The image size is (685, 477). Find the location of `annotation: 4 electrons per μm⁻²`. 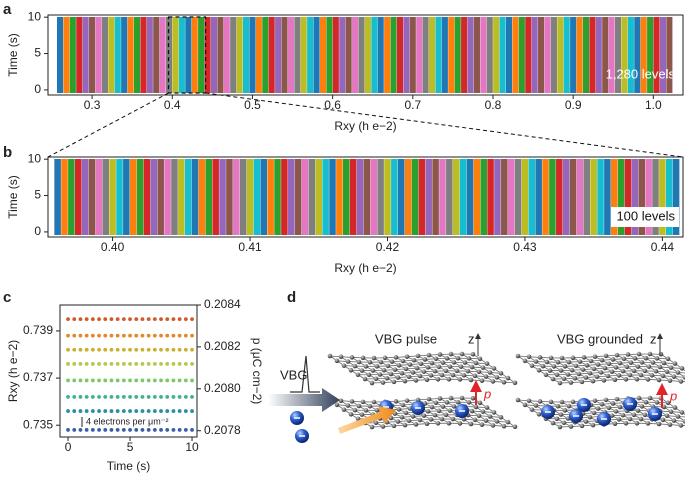

annotation: 4 electrons per μm⁻² is located at coordinates (127, 421).